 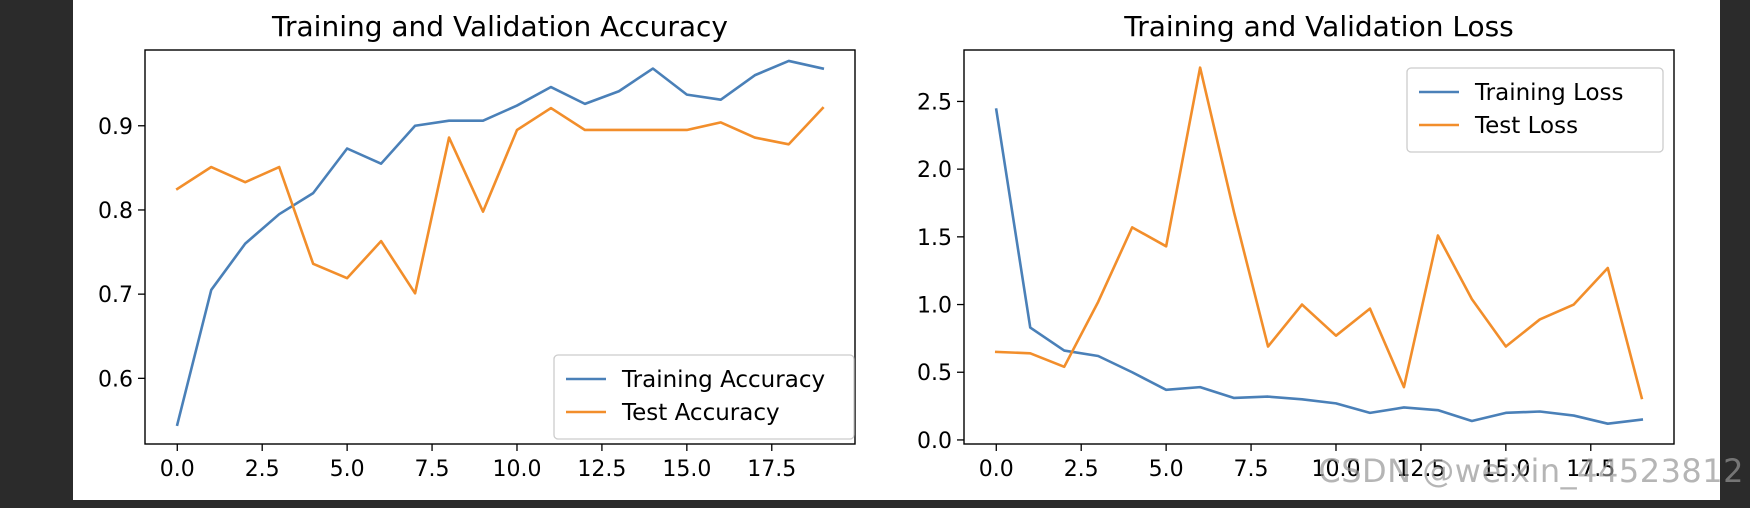 I want to click on chart-title: Training and Validation Accuracy, so click(x=499, y=26).